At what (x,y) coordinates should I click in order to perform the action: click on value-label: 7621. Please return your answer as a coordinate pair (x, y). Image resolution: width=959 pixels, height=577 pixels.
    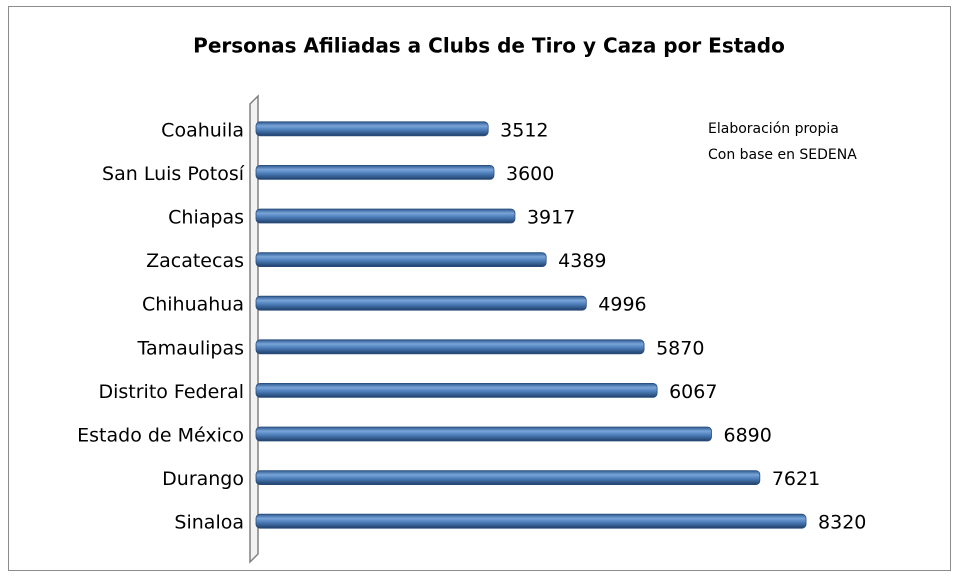
    Looking at the image, I should click on (796, 479).